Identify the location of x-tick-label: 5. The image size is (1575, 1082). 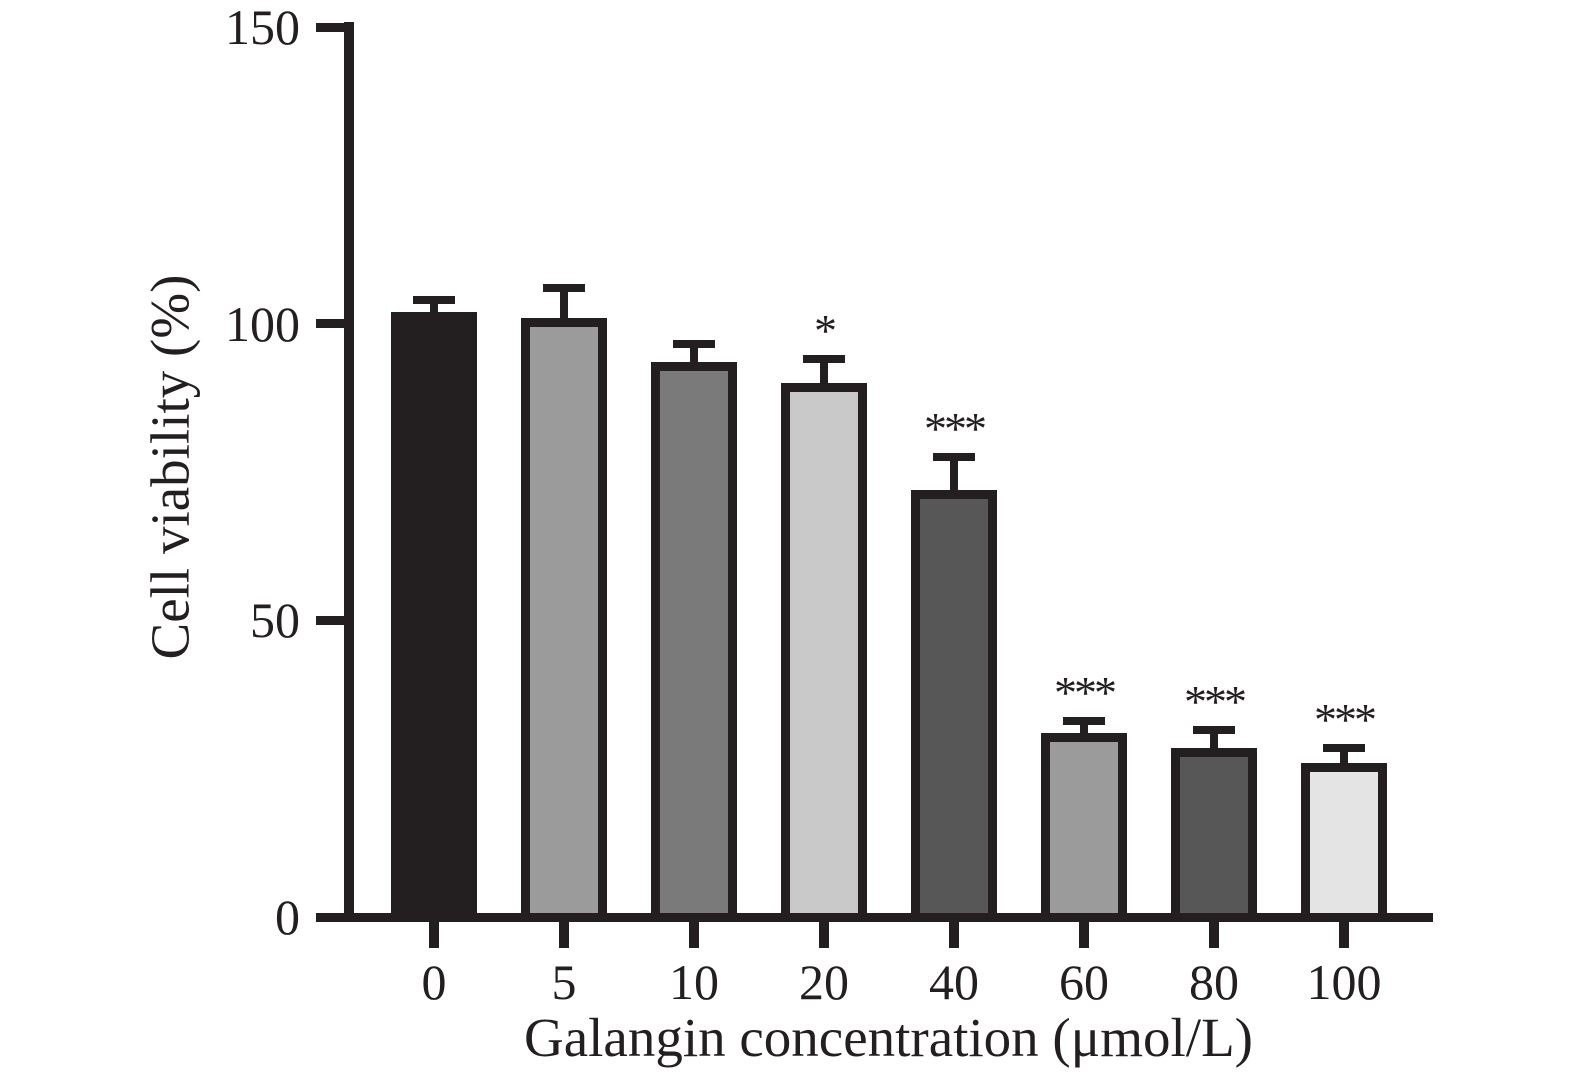
(564, 982).